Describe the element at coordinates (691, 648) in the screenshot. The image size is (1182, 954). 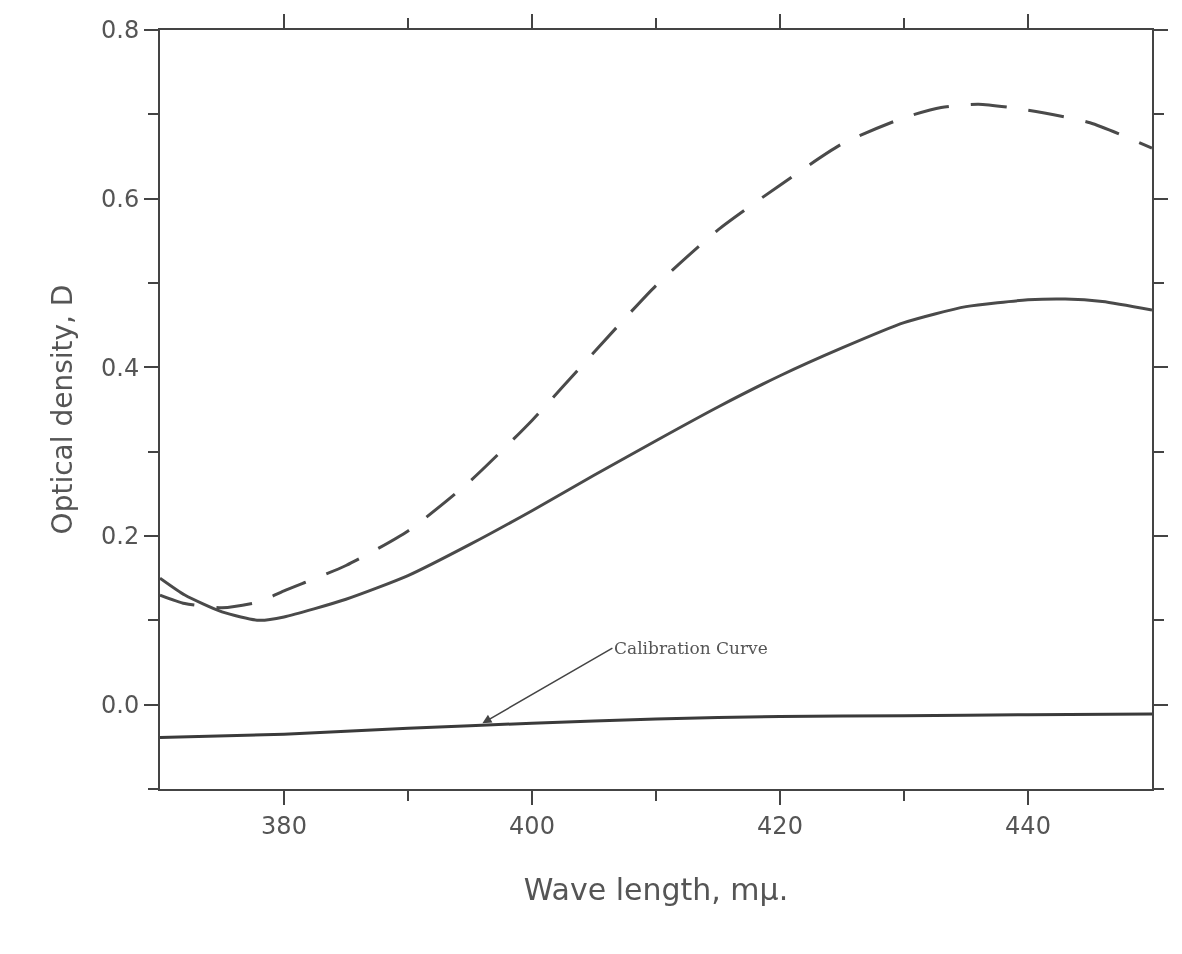
I see `annotation: Calibration Curve` at that location.